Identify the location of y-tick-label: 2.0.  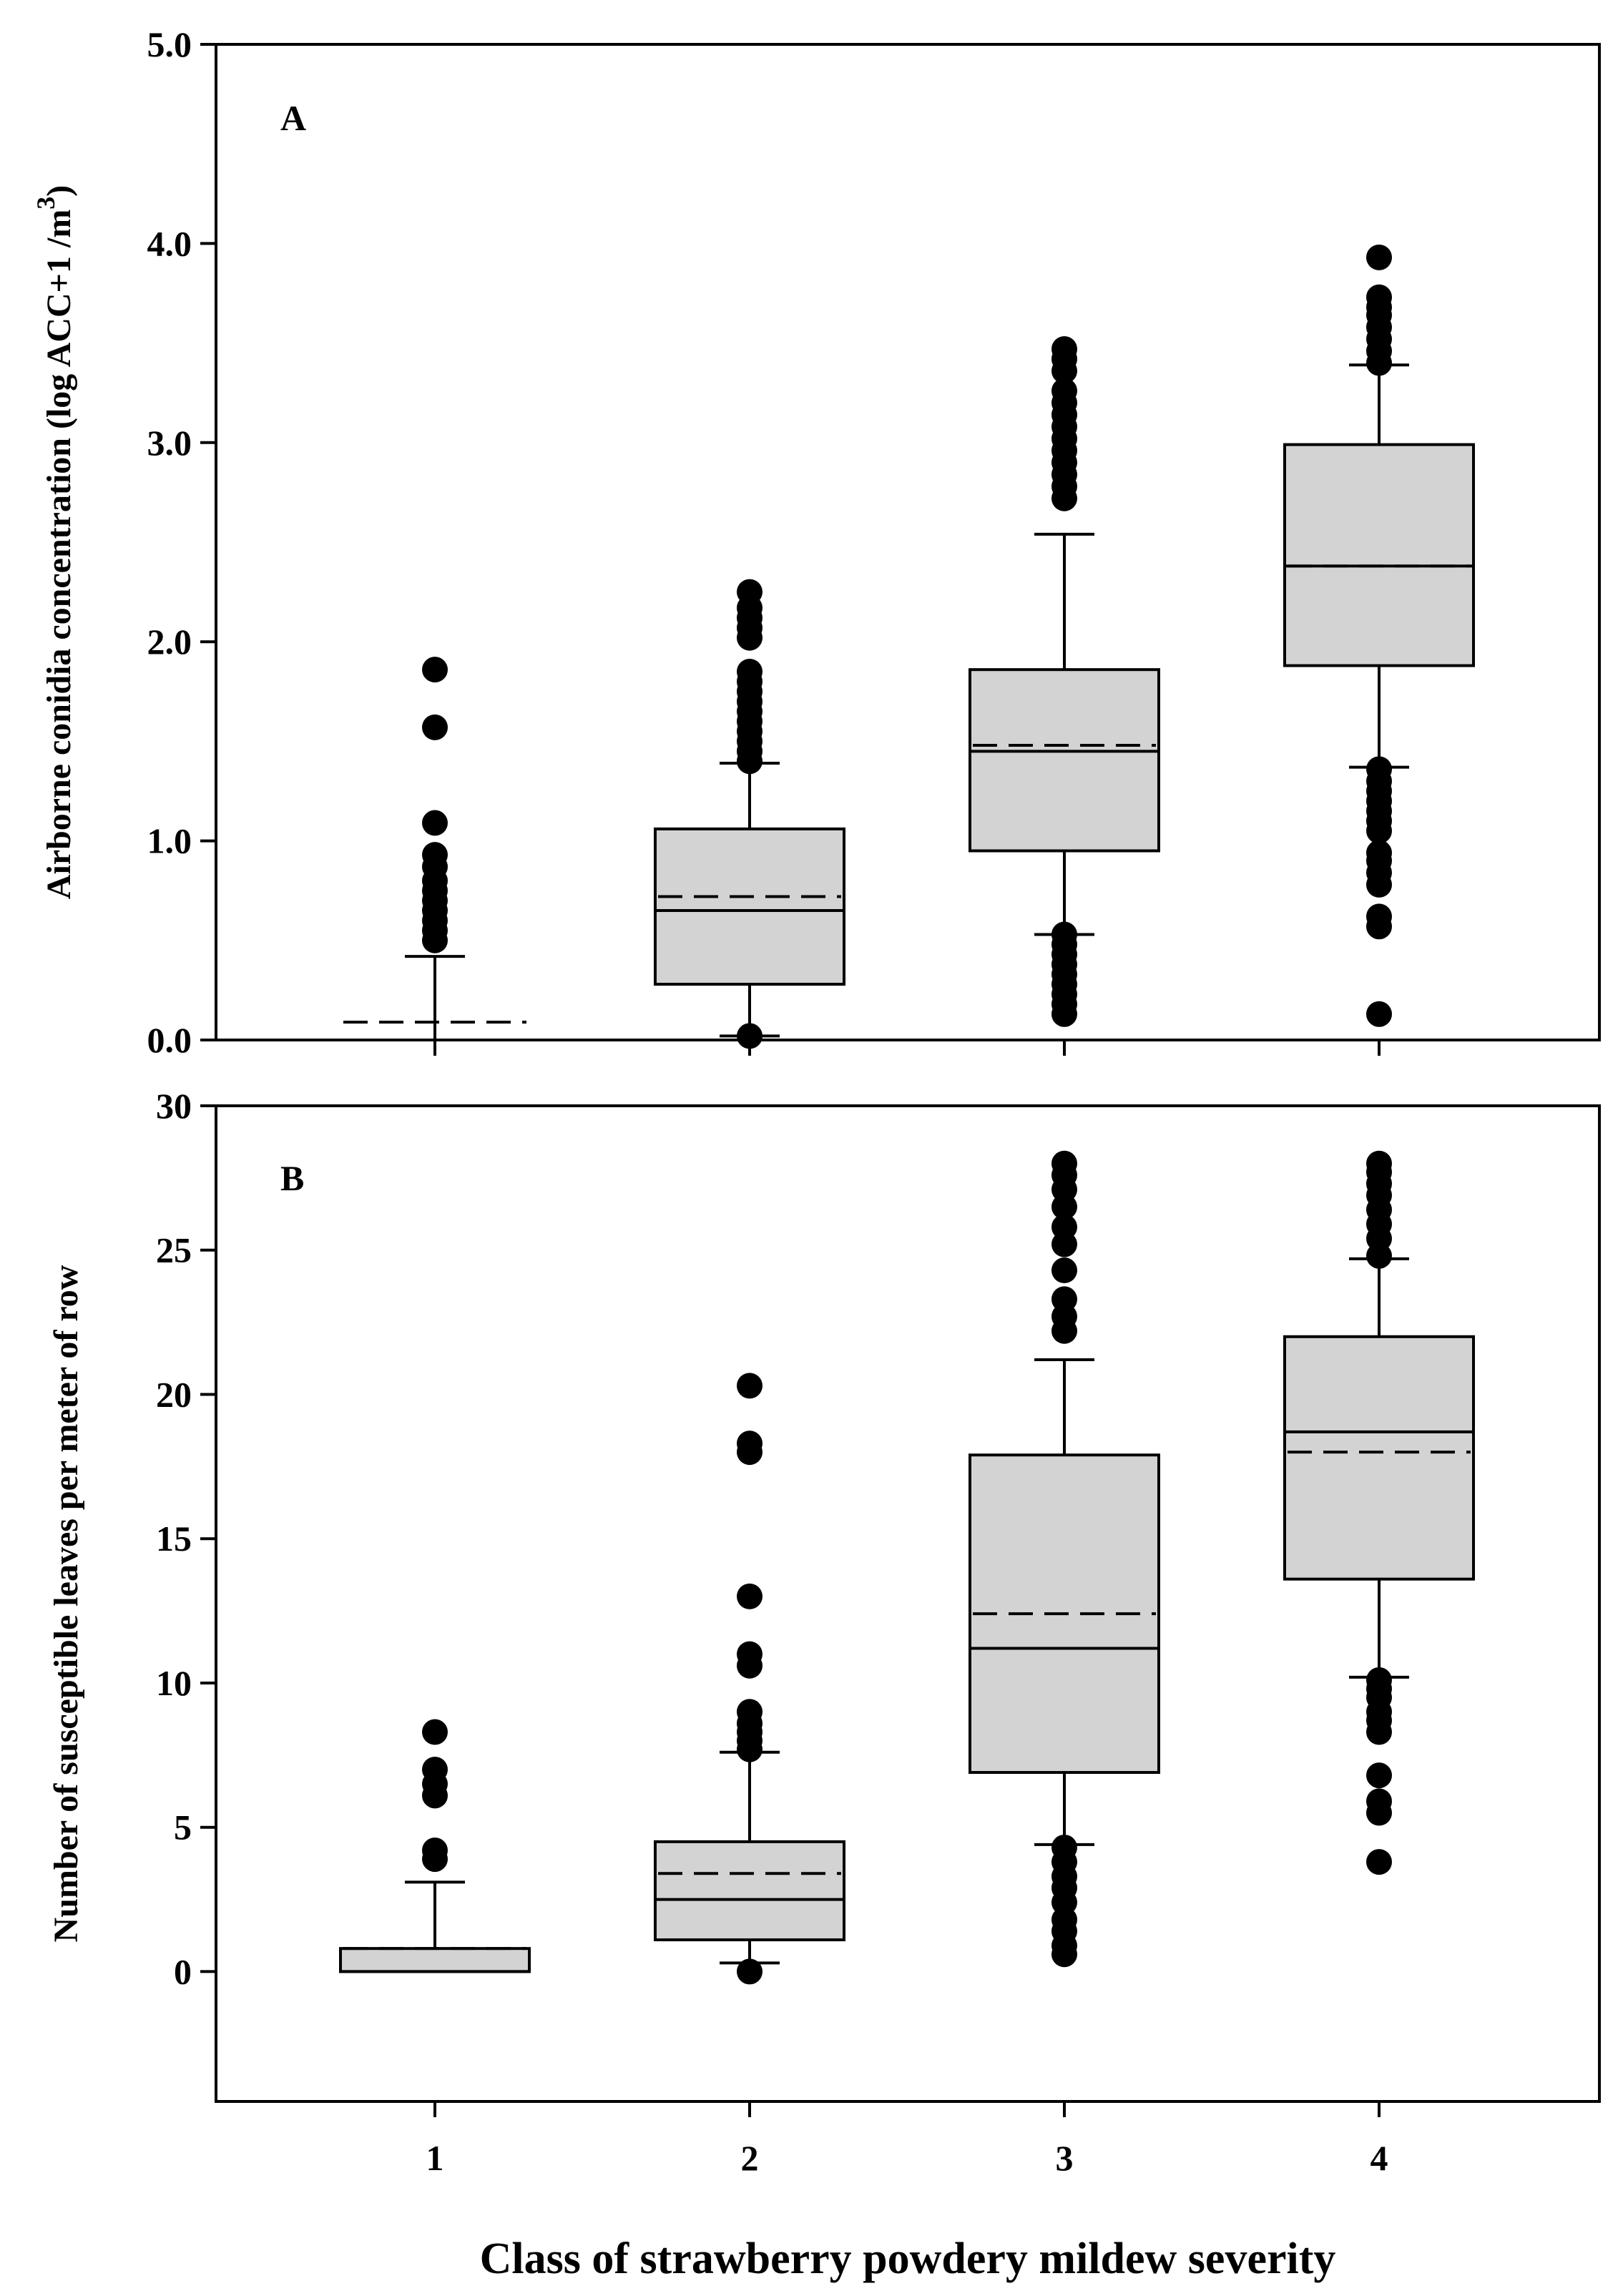
(169, 642).